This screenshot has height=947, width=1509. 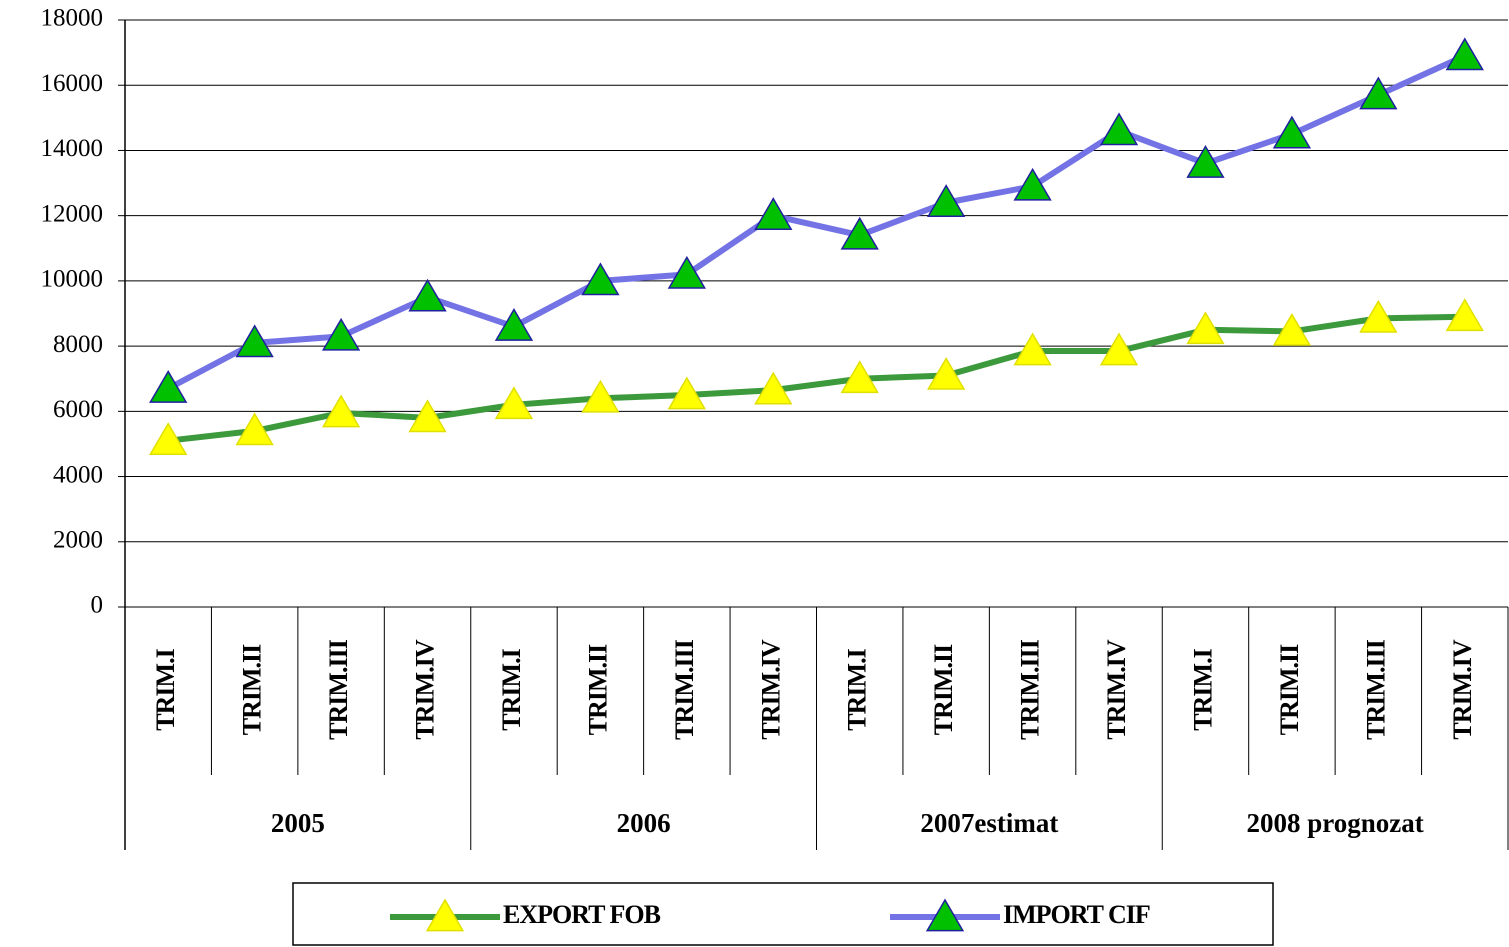 I want to click on group-label: 2005, so click(x=298, y=823).